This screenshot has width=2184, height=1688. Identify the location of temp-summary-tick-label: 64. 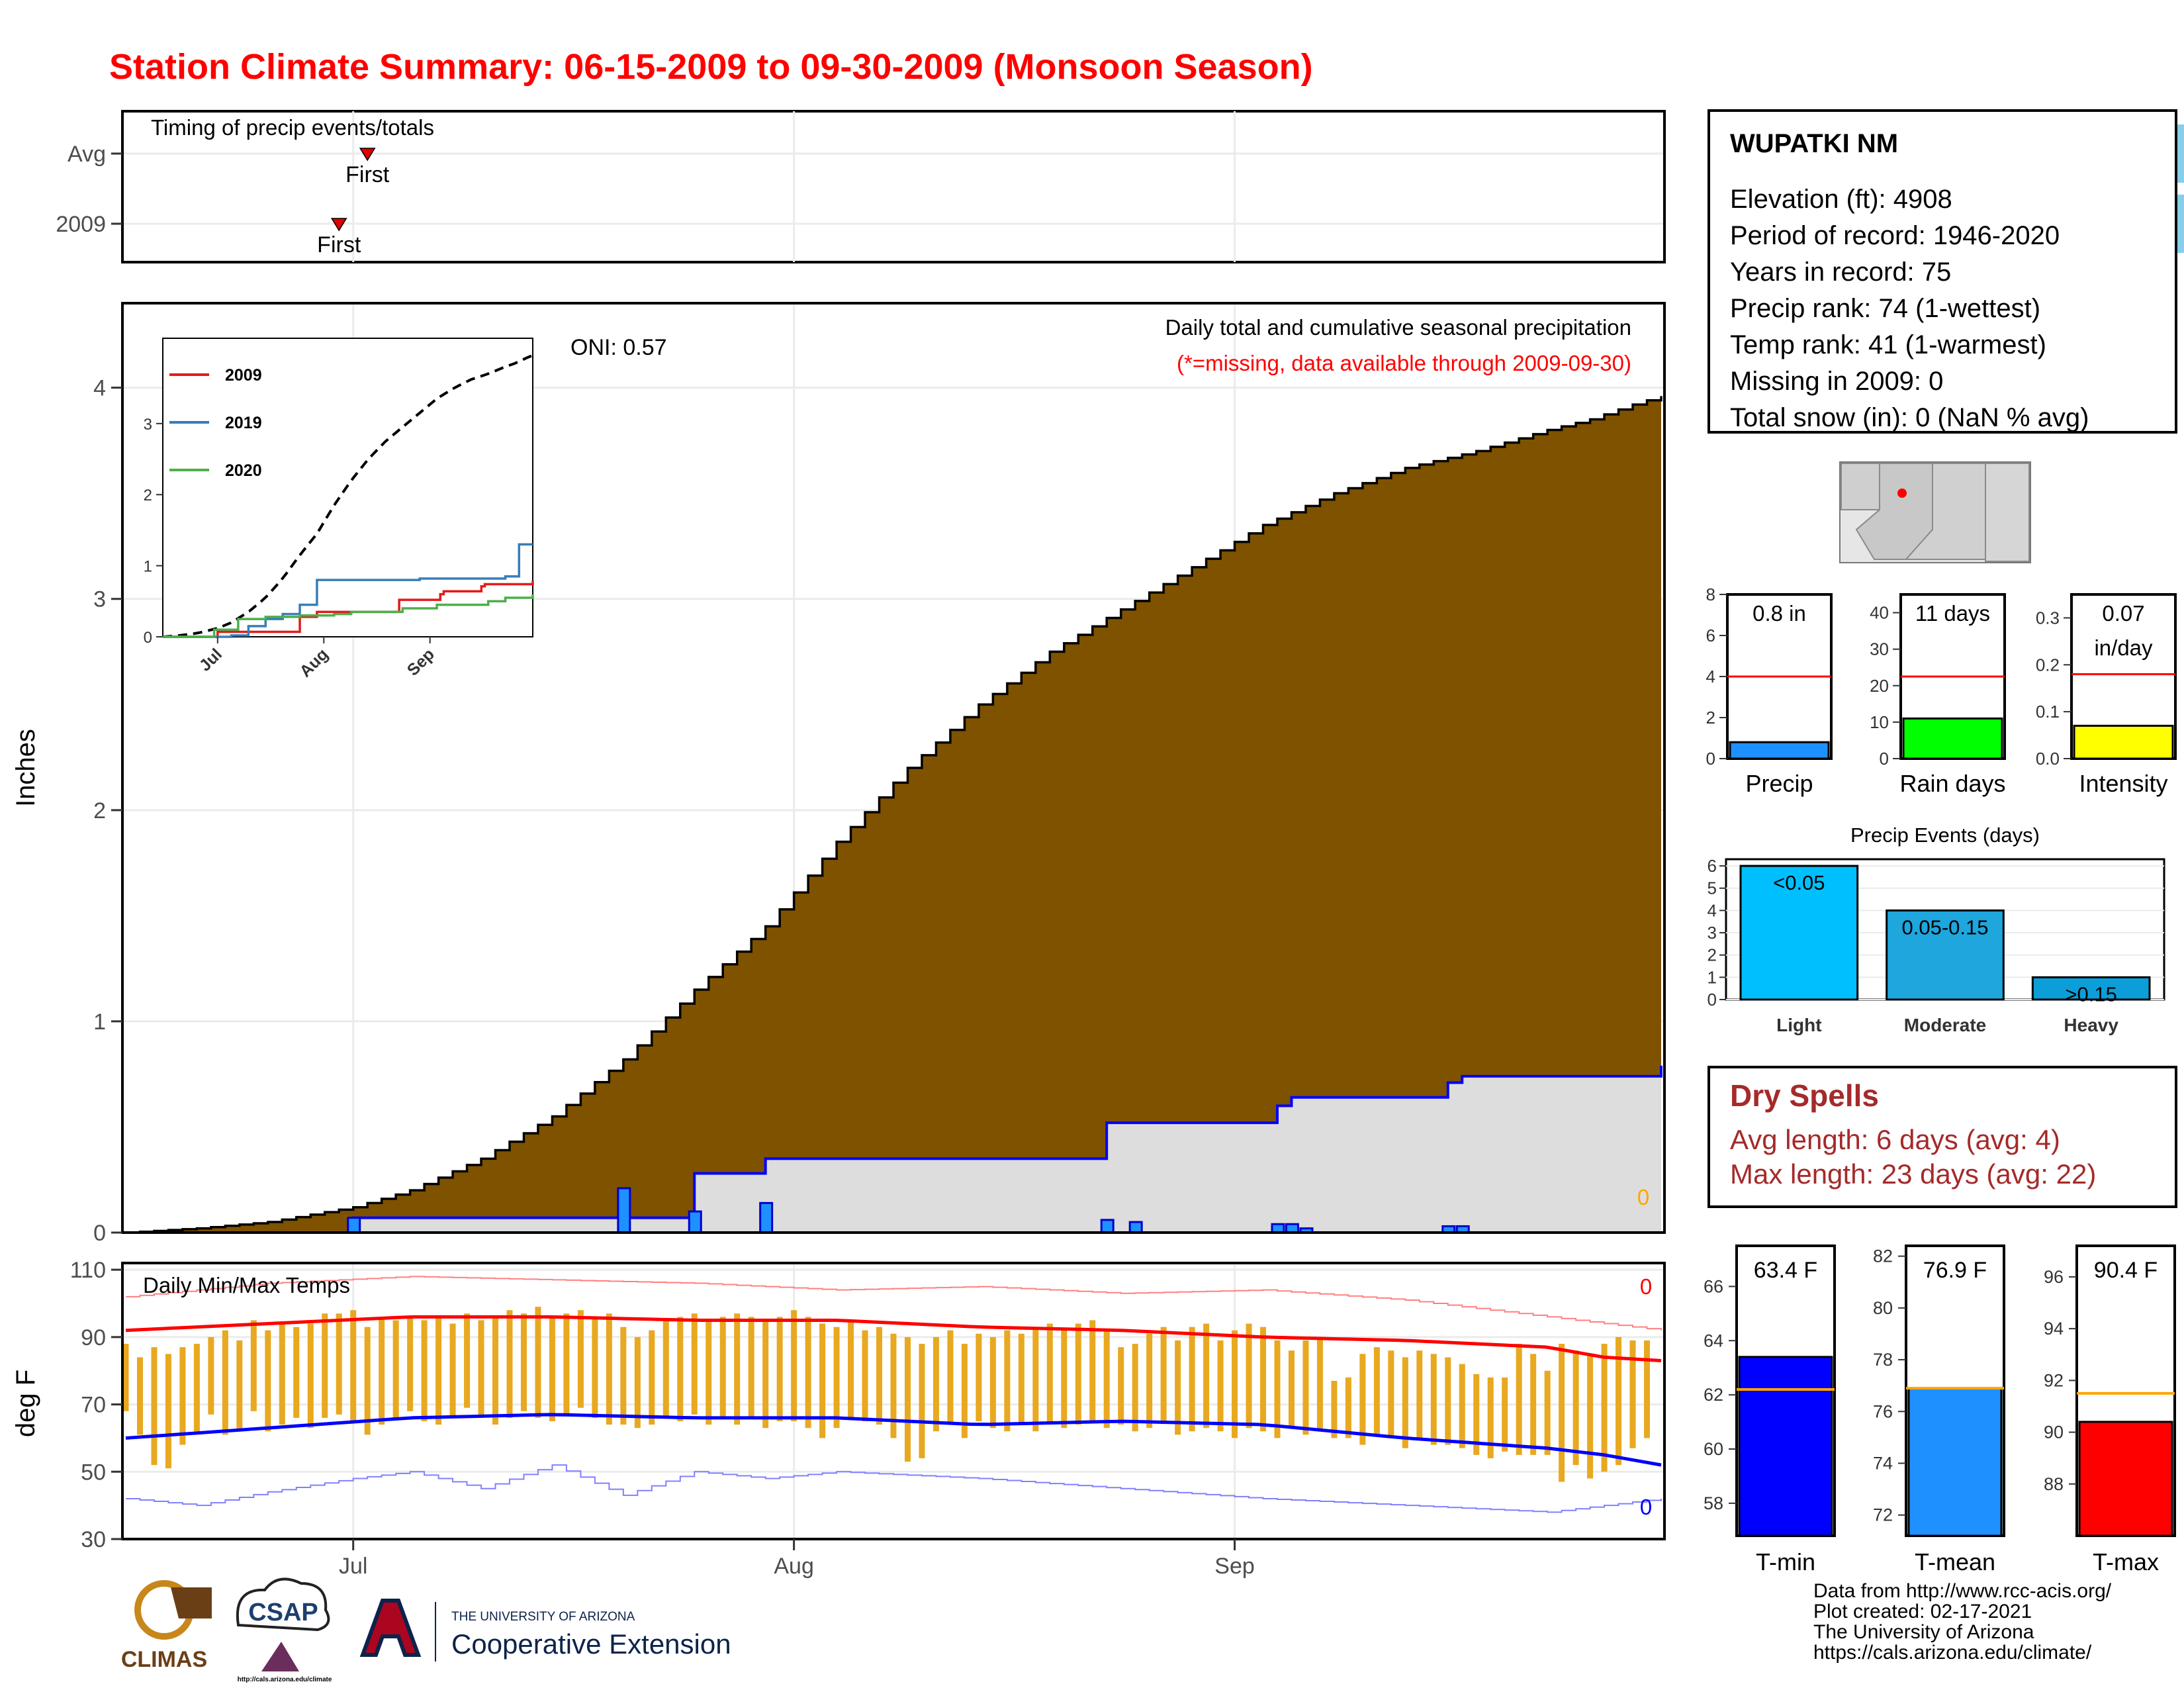
(1713, 1340).